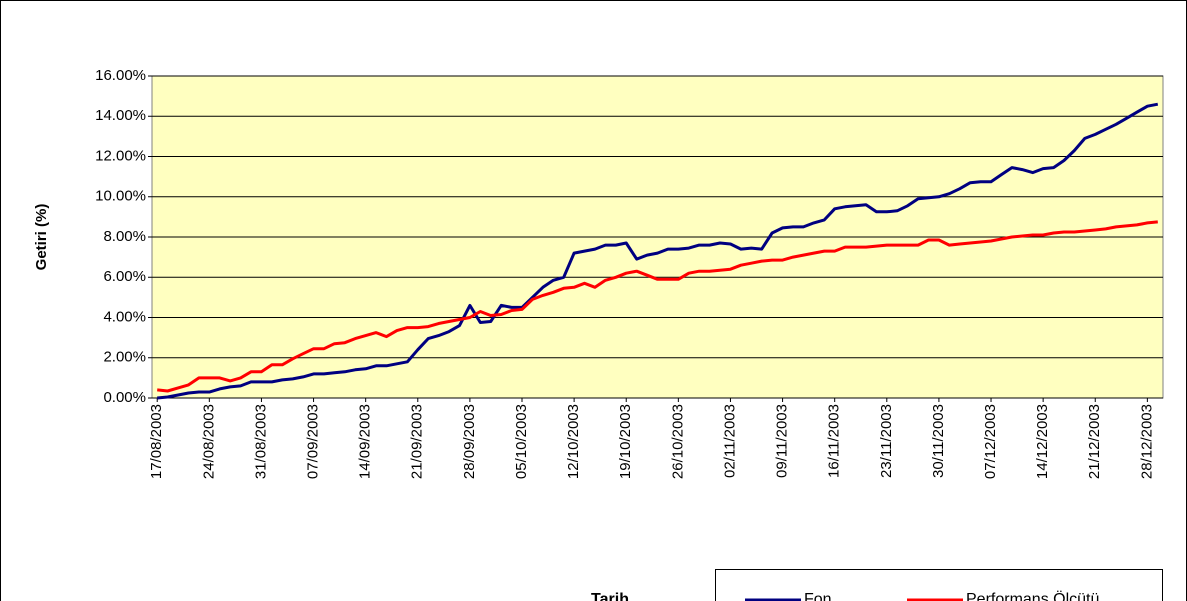 The image size is (1187, 601). Describe the element at coordinates (156, 441) in the screenshot. I see `x-tick-label: 17/08/2003` at that location.